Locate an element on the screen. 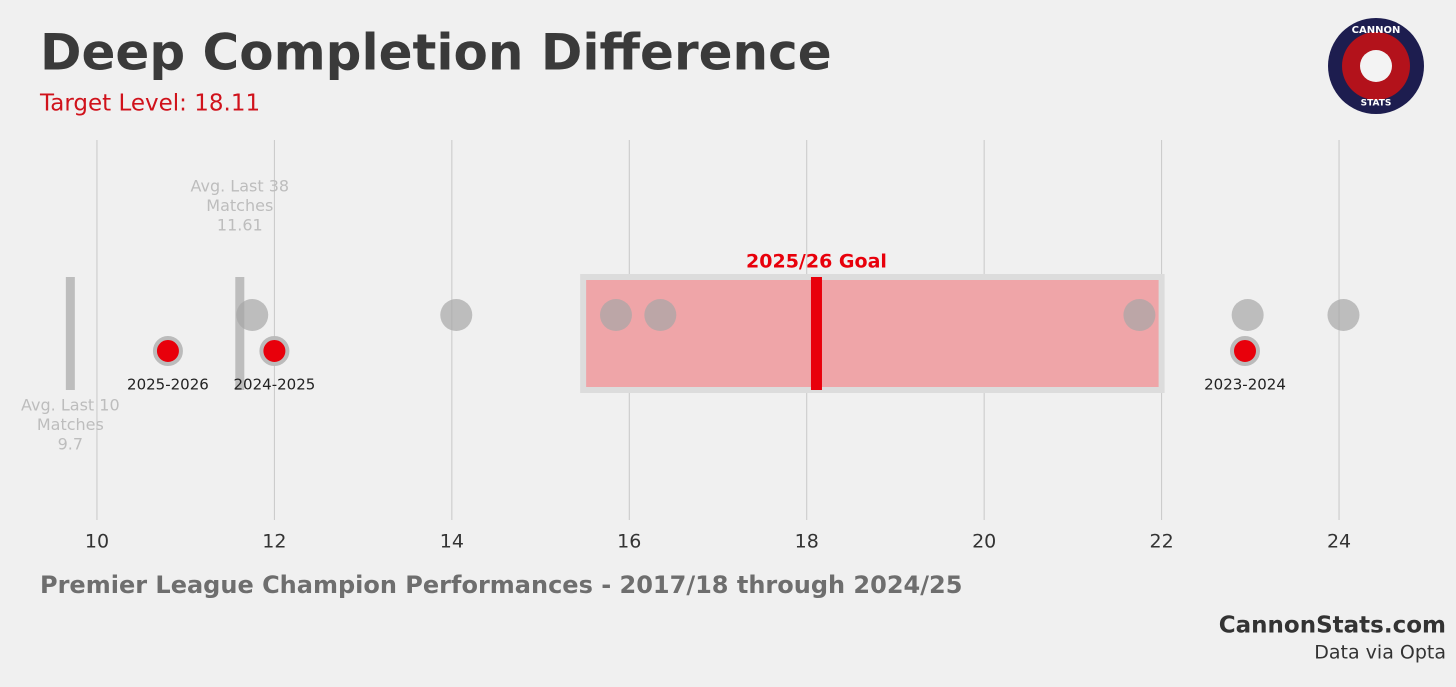  average-value: 11.61 is located at coordinates (240, 225).